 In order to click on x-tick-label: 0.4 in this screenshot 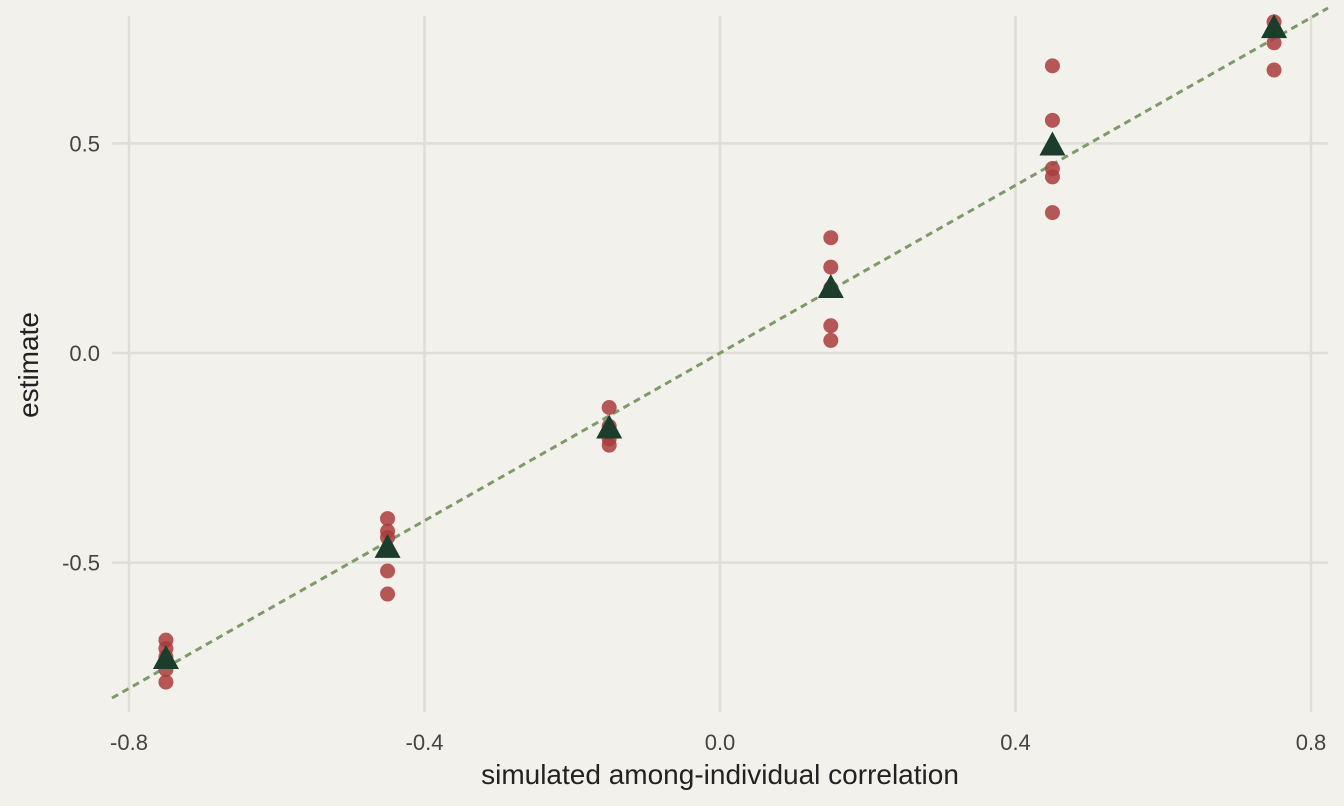, I will do `click(1015, 742)`.